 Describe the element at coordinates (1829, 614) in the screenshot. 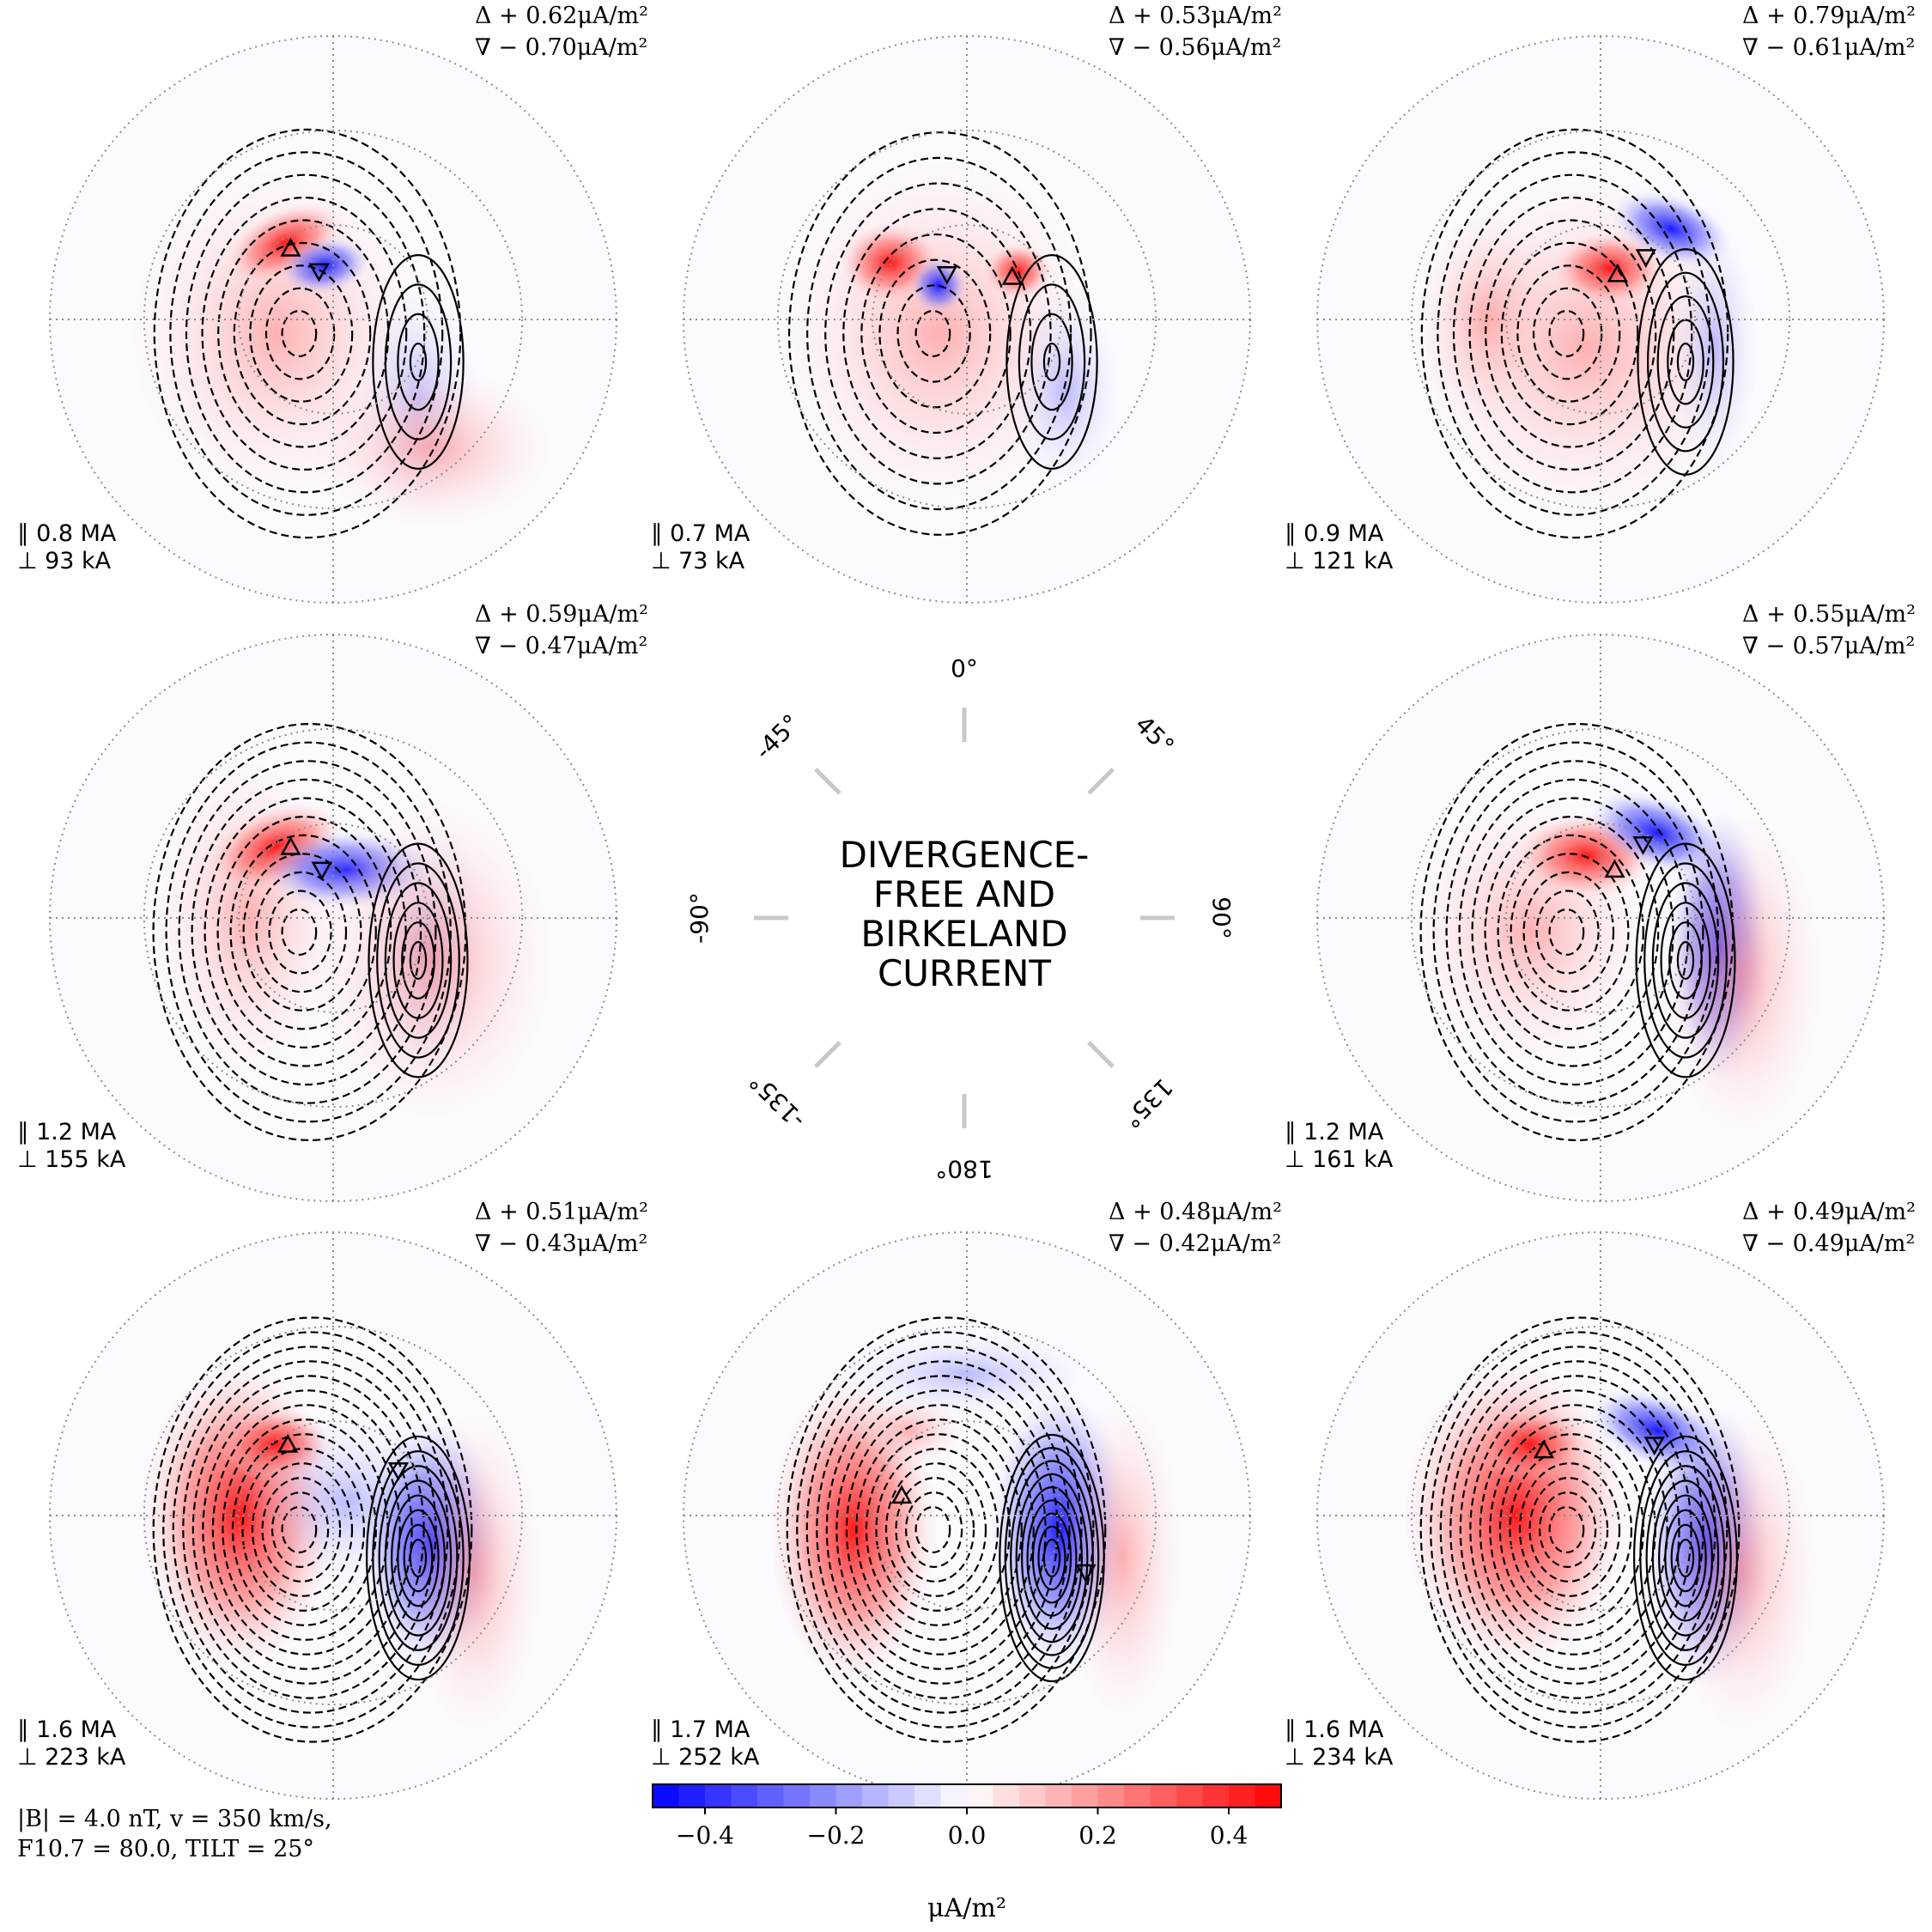

I see `max-current-label: Δ + 0.55μA/m²` at that location.